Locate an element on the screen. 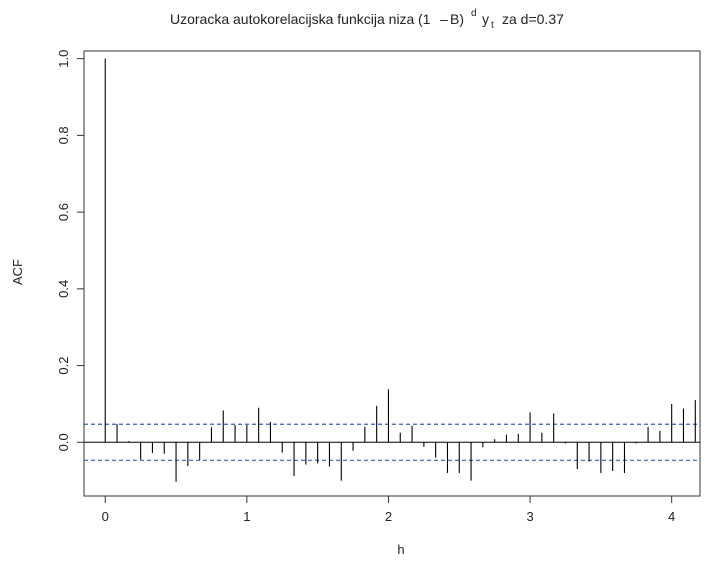 The height and width of the screenshot is (566, 715). chart-title-formula-minus: – is located at coordinates (444, 19).